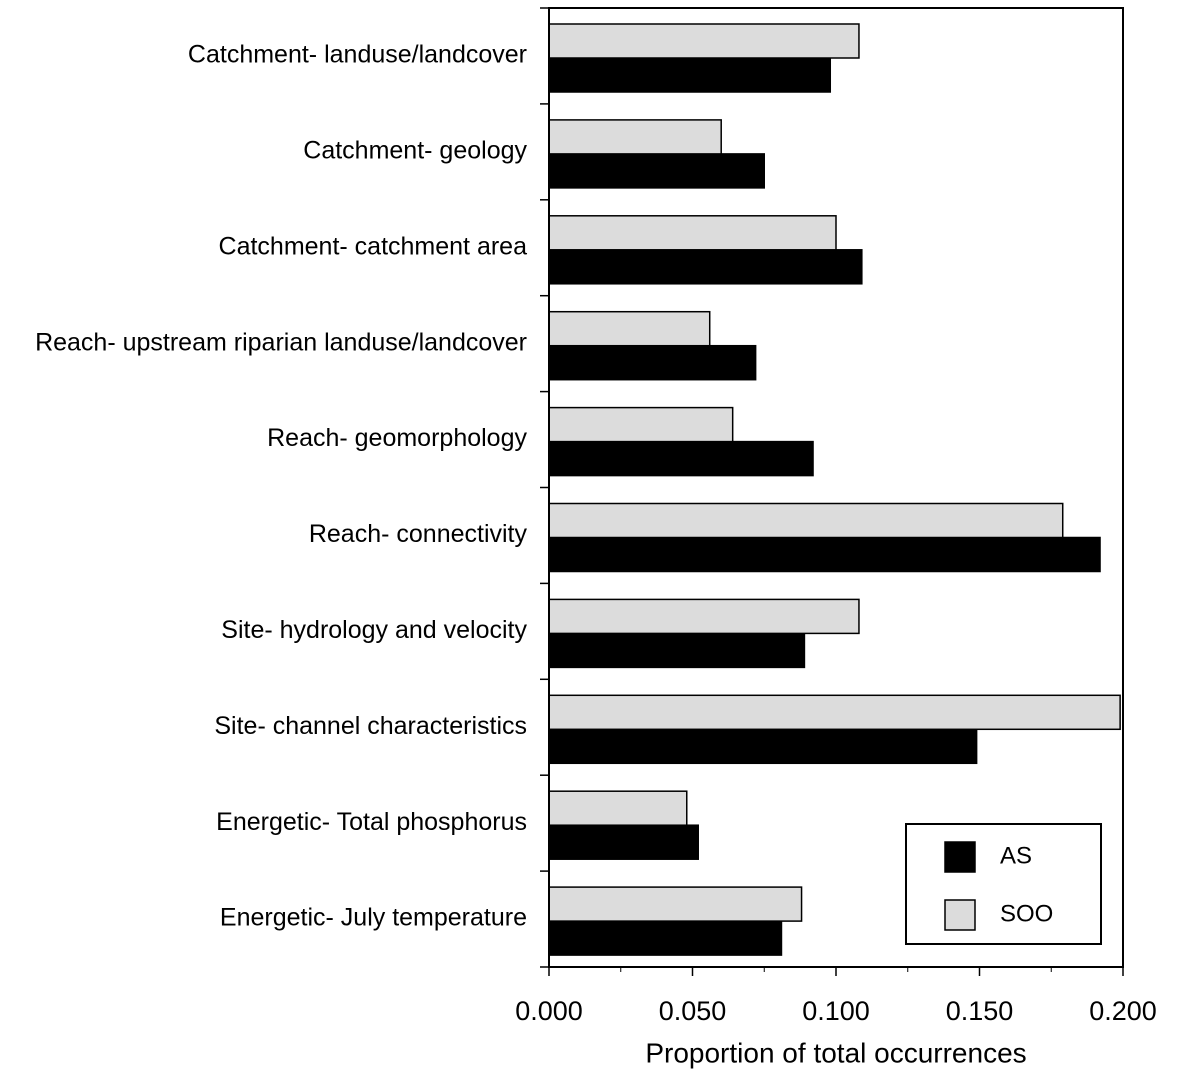 The image size is (1177, 1078). Describe the element at coordinates (1016, 855) in the screenshot. I see `legend-label: AS` at that location.